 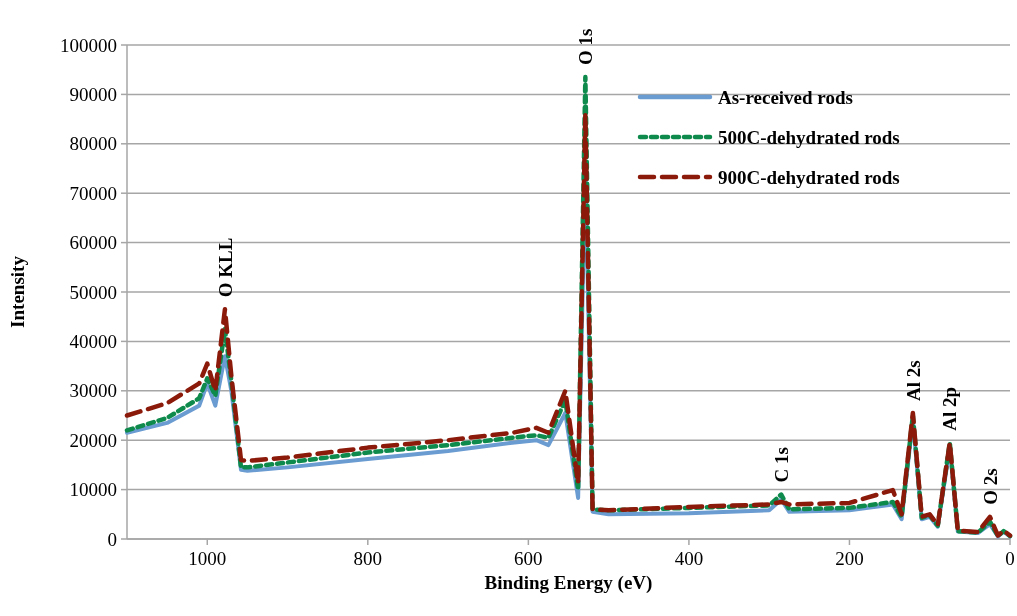 I want to click on x-tick-label: 600, so click(x=528, y=558).